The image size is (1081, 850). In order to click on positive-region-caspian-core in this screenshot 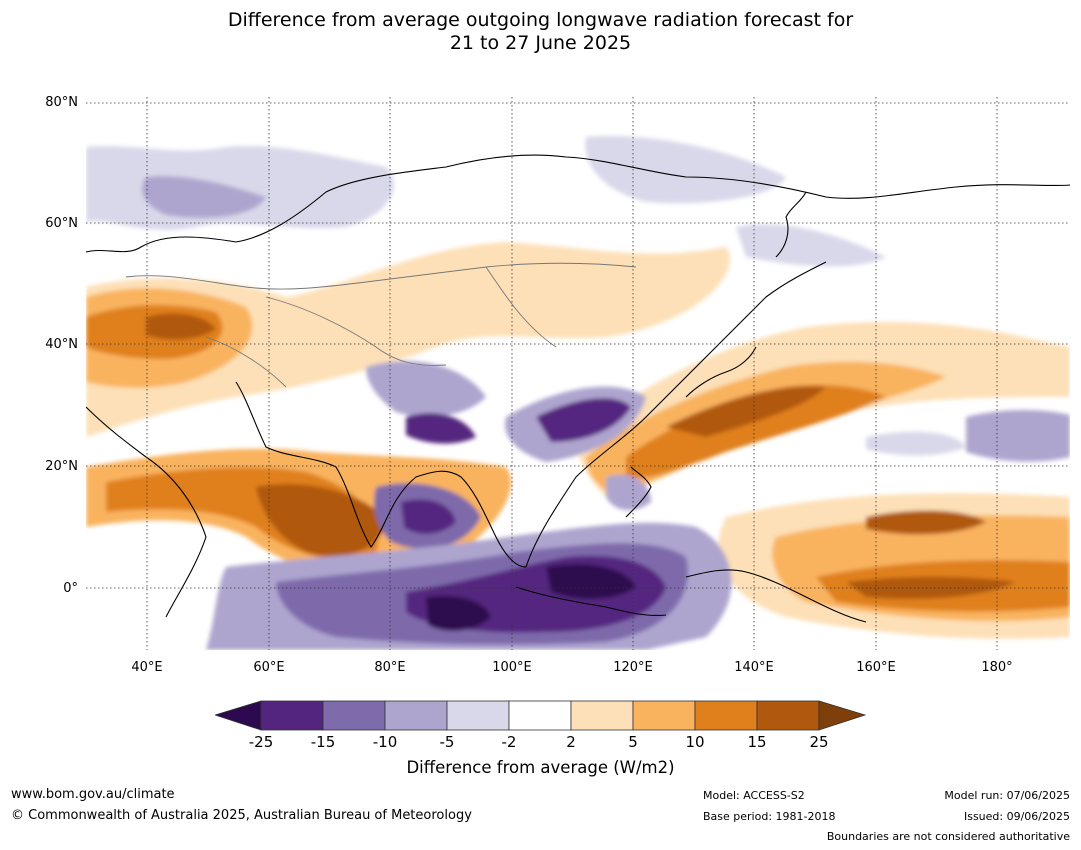, I will do `click(181, 326)`.